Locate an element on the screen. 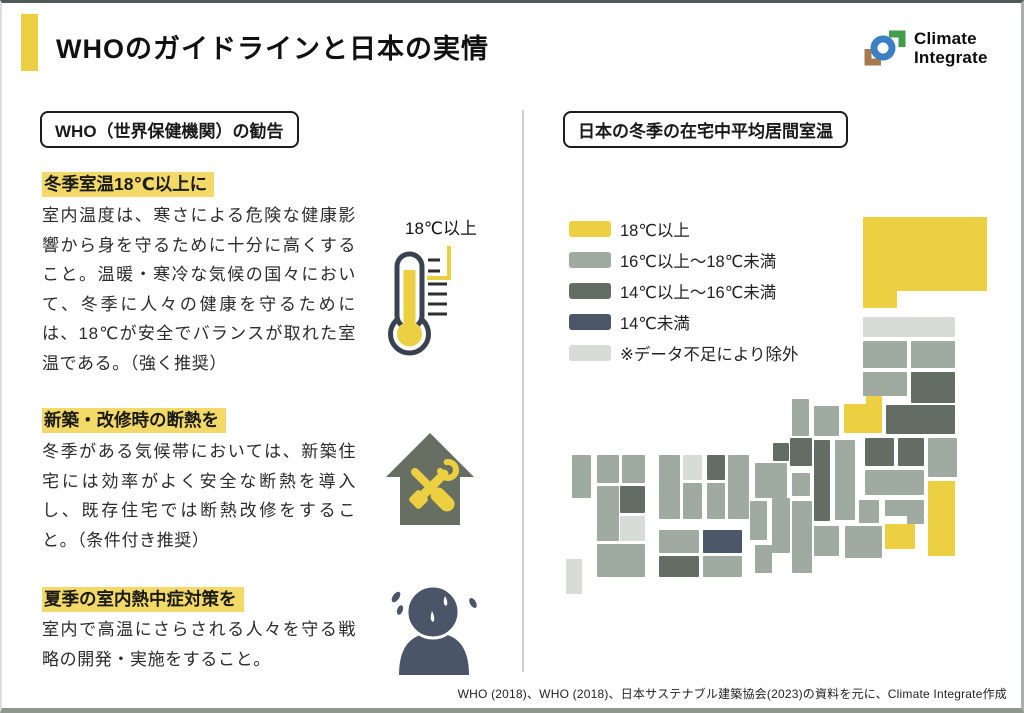  map-tile-tochigi is located at coordinates (911, 452).